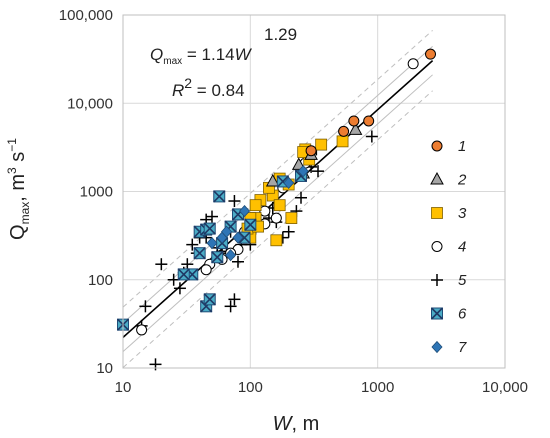  What do you see at coordinates (244, 54) in the screenshot?
I see `equation-w: W` at bounding box center [244, 54].